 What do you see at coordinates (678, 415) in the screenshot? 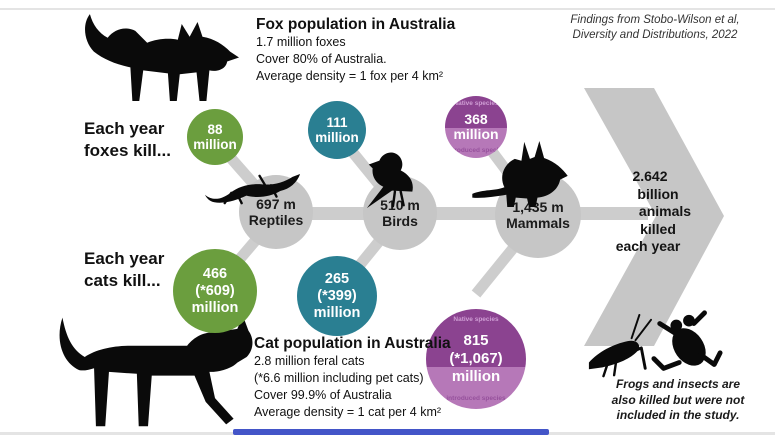
I see `footnote-line: included in the study.` at bounding box center [678, 415].